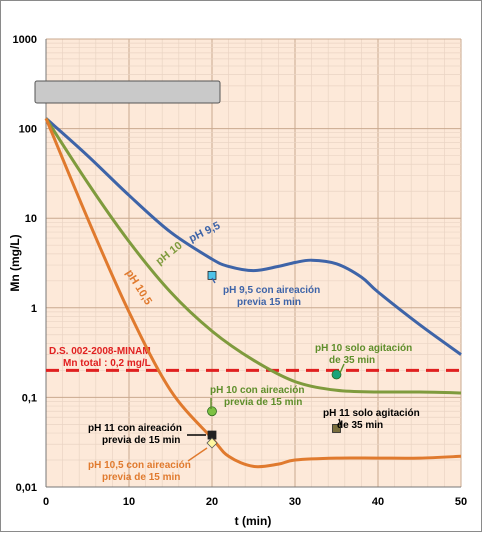  I want to click on x-tick-label: 0, so click(46, 502).